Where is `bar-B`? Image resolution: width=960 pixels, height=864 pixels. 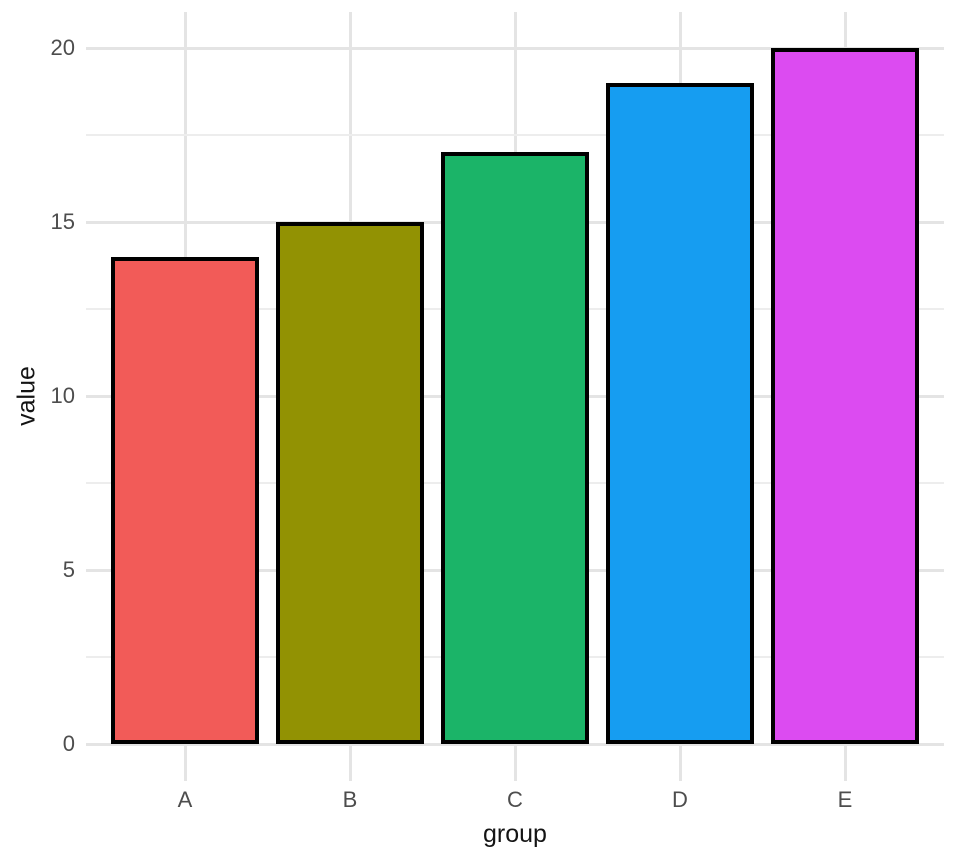
bar-B is located at coordinates (350, 483).